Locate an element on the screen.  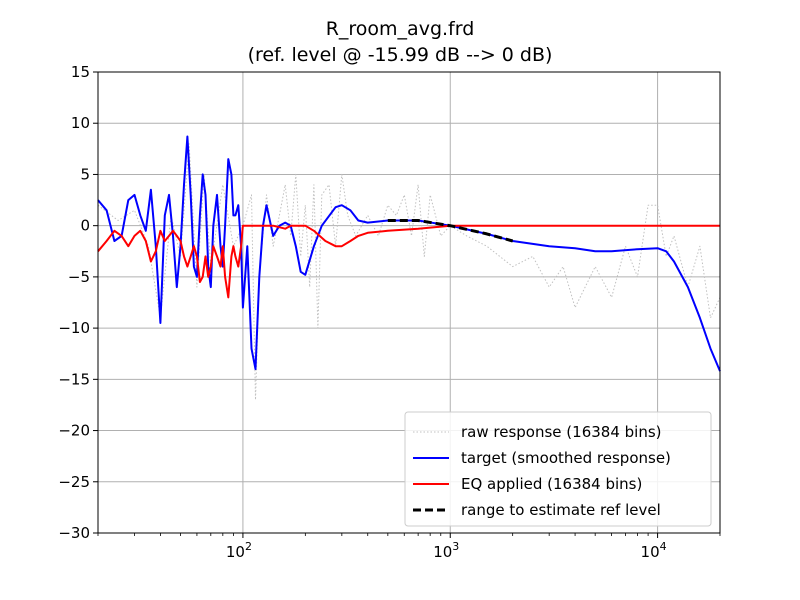
legend-box is located at coordinates (558, 469).